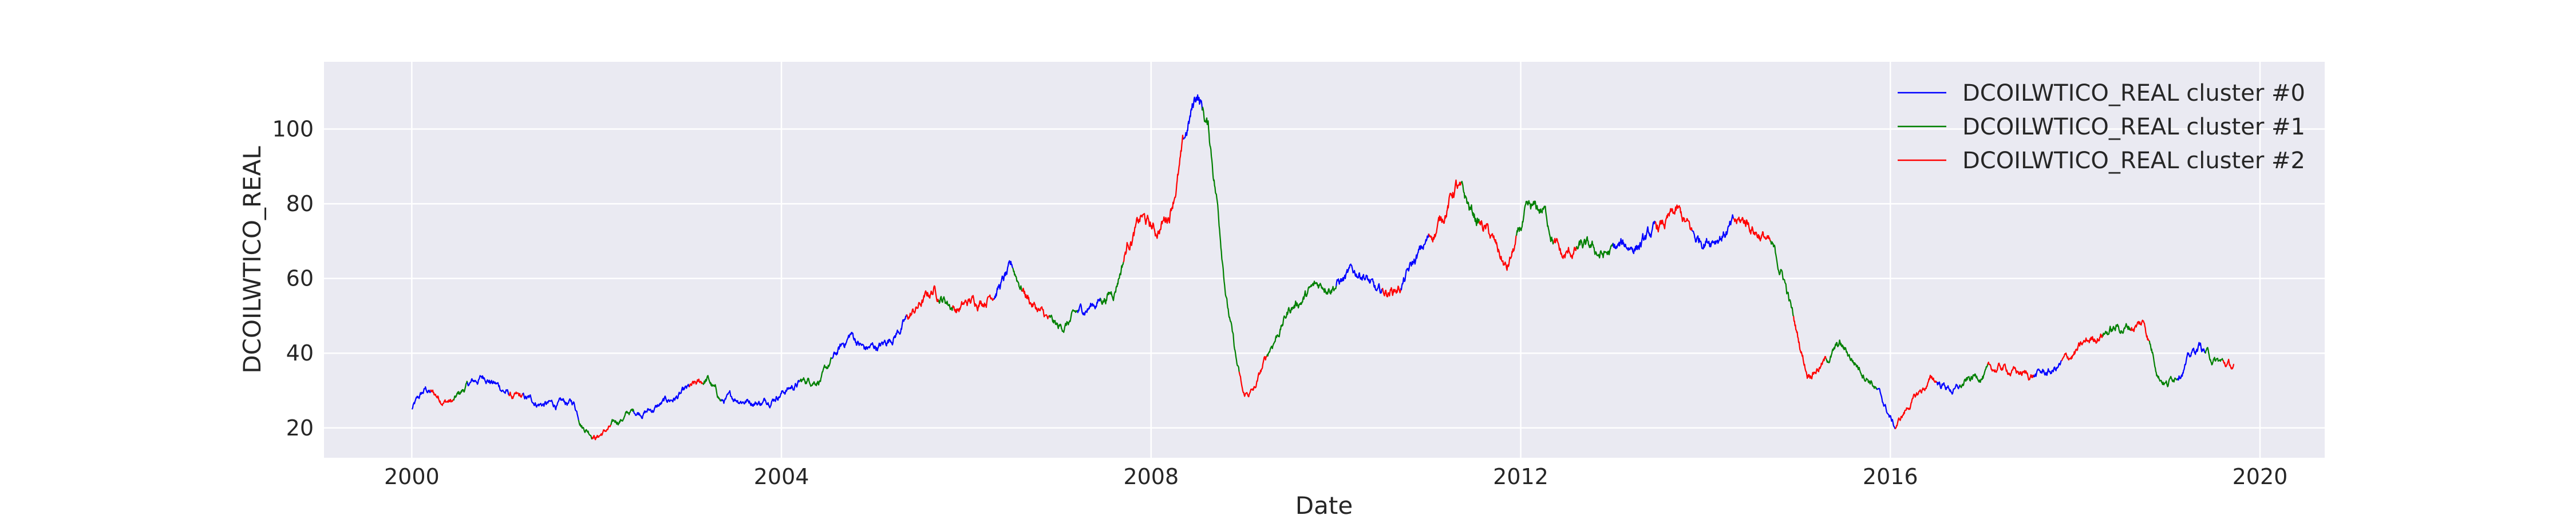  Describe the element at coordinates (300, 278) in the screenshot. I see `y-tick-label: 60` at that location.